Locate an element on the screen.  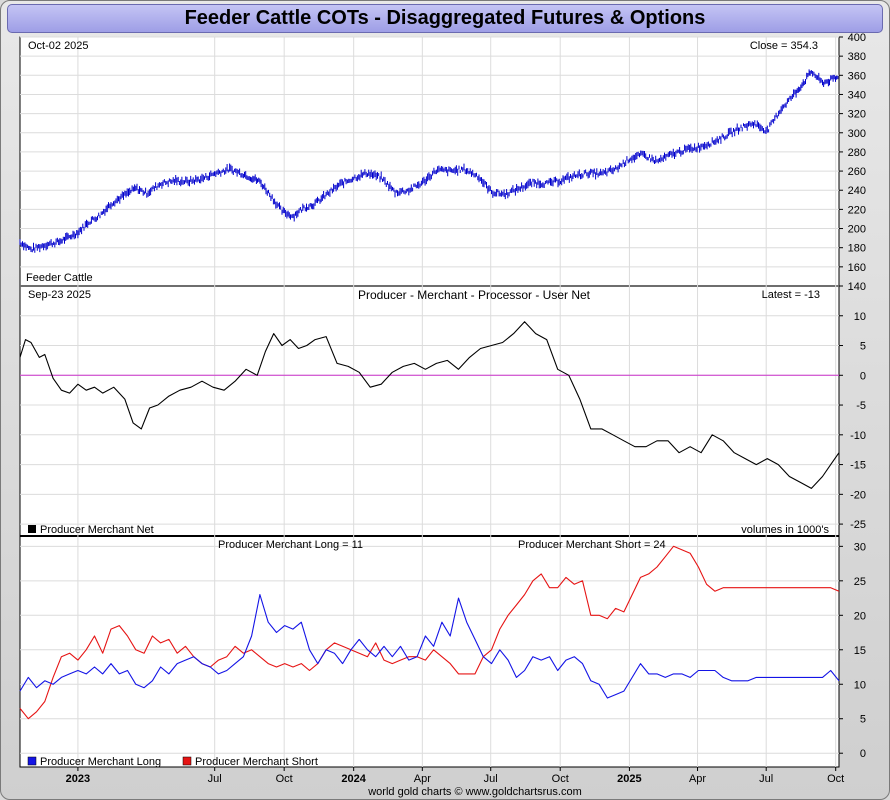
x-tick-label-4: Apr is located at coordinates (422, 779).